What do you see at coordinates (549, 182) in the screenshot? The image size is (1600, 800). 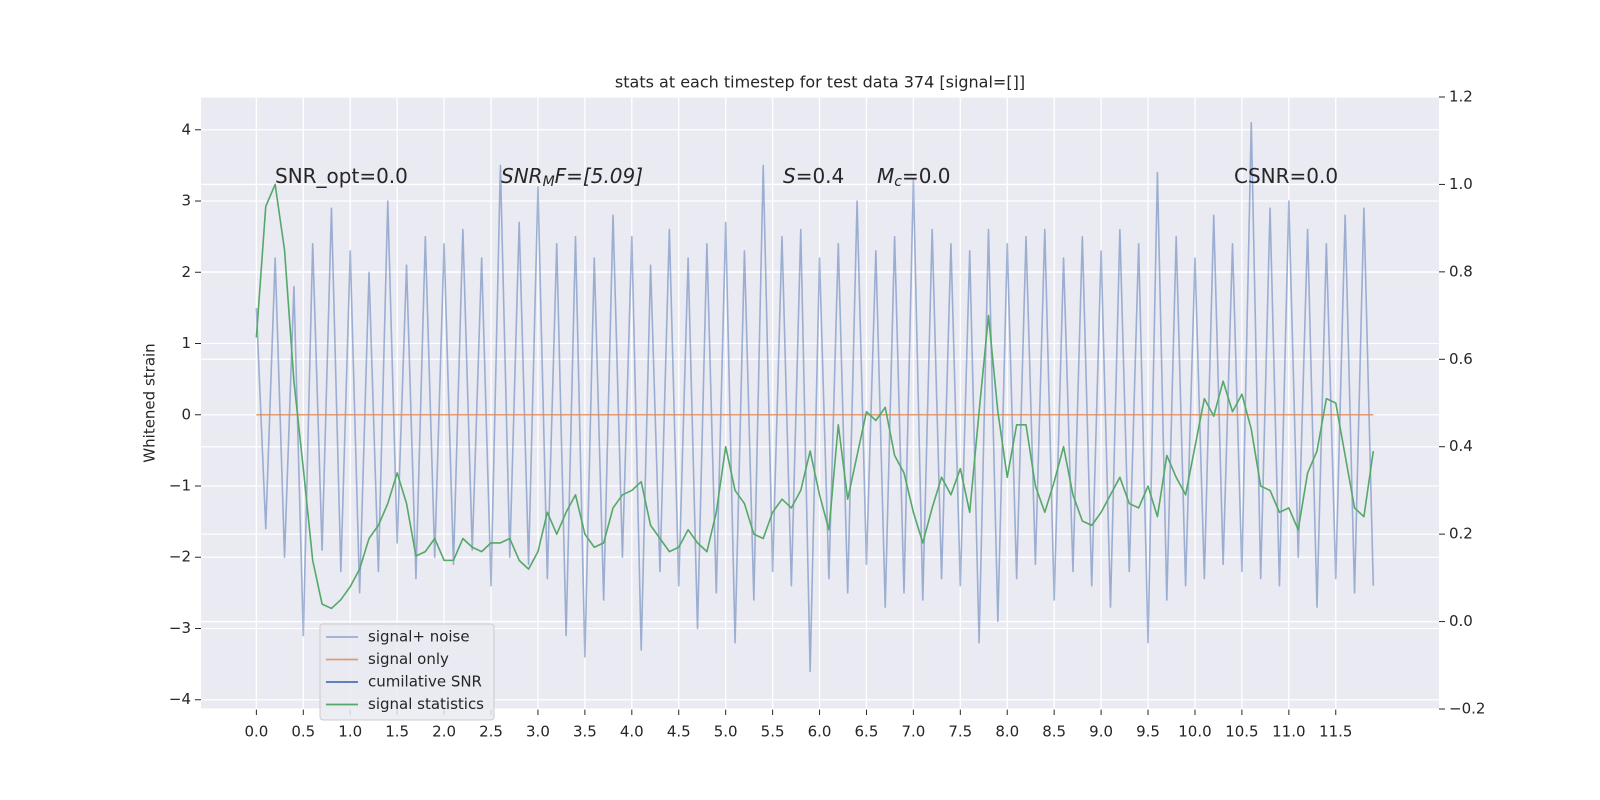 I see `annotation-subscript: M` at bounding box center [549, 182].